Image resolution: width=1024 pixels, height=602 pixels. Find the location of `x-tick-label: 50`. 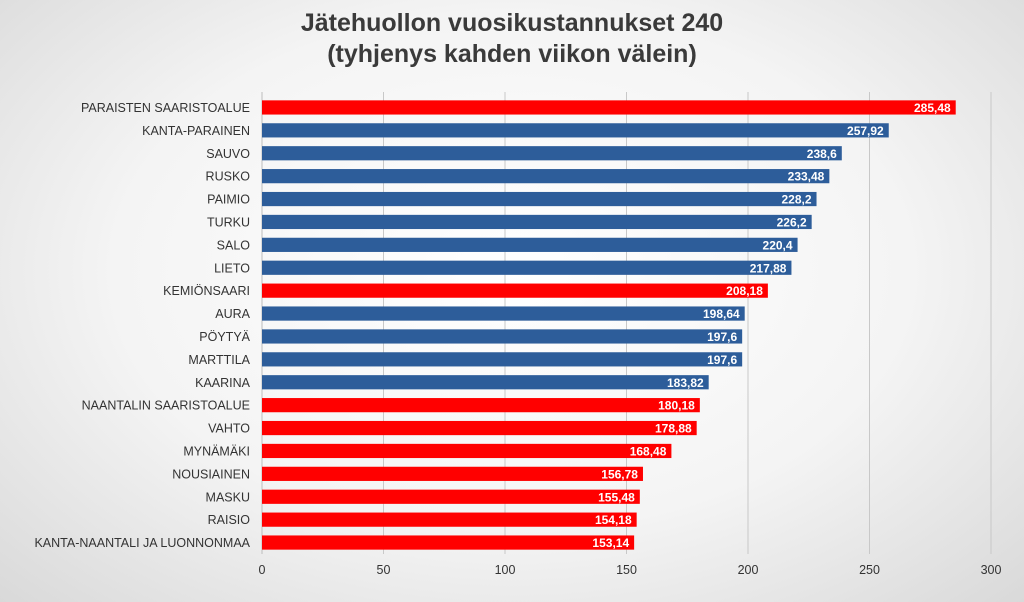

x-tick-label: 50 is located at coordinates (384, 570).